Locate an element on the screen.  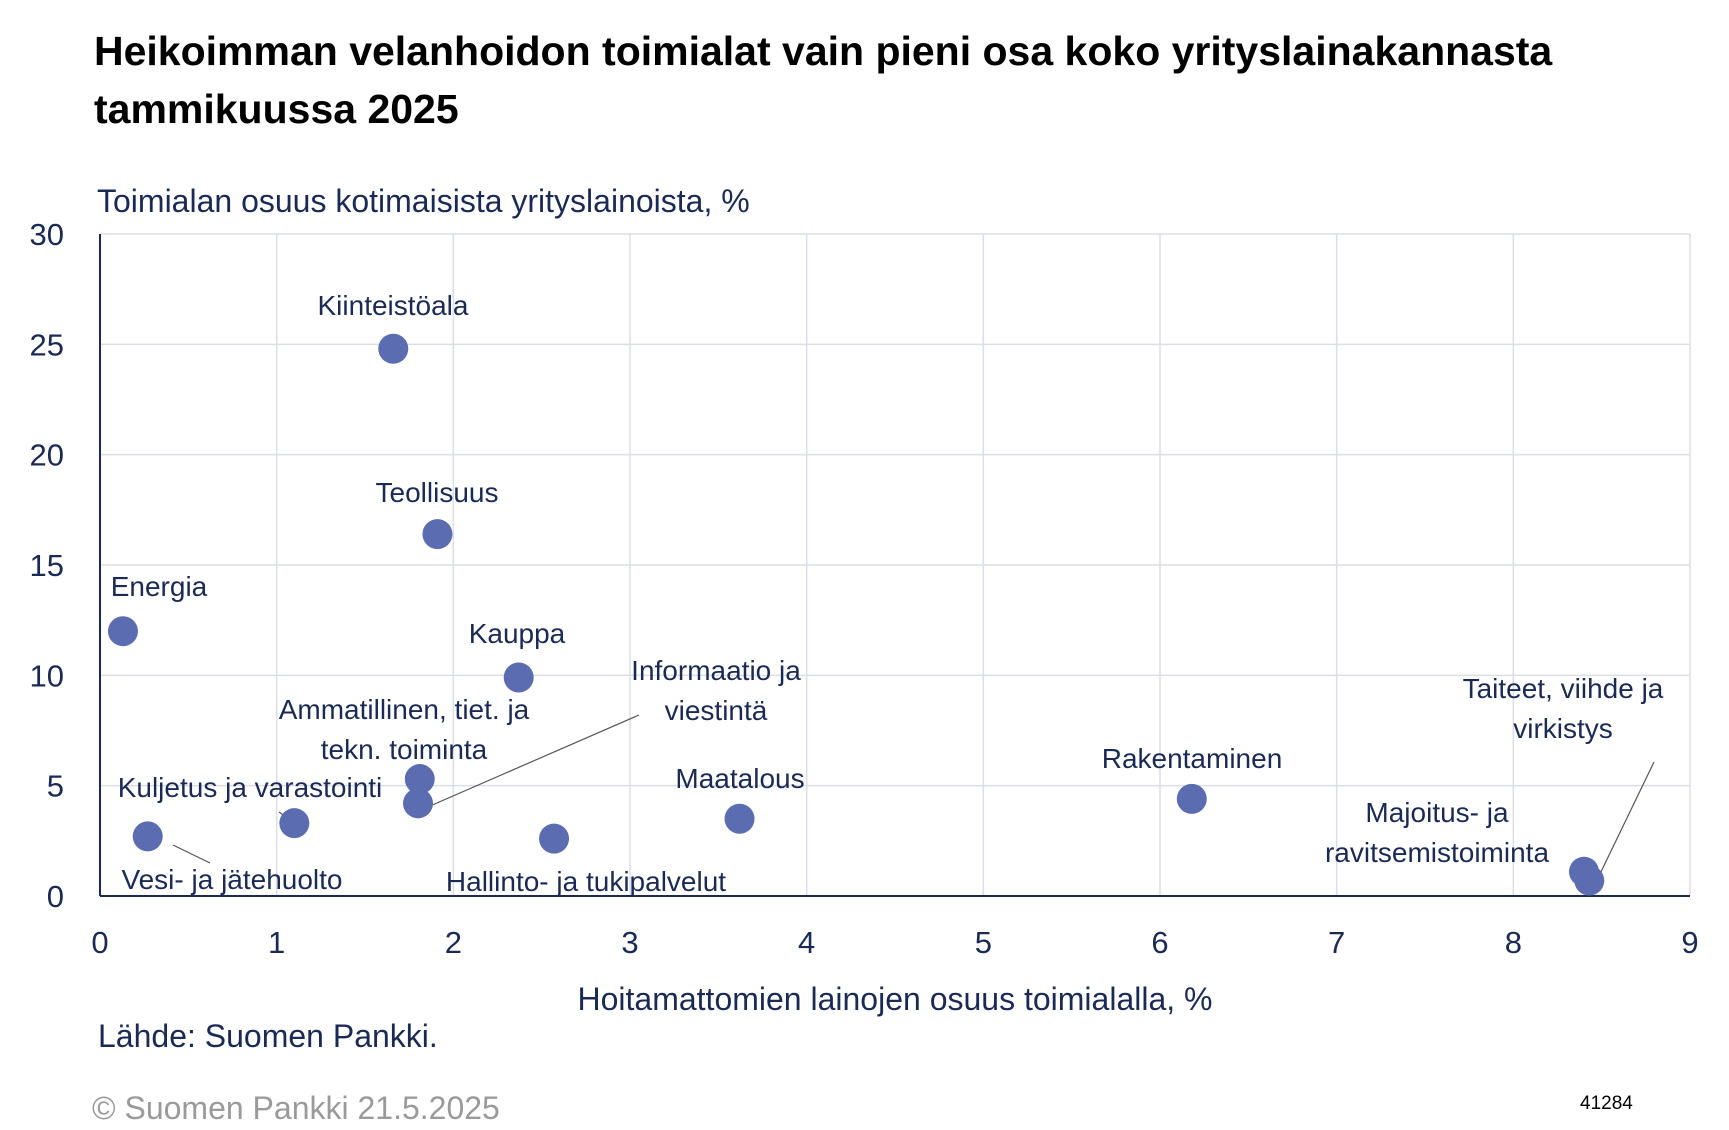
data-point-rakentaminen is located at coordinates (1191, 798).